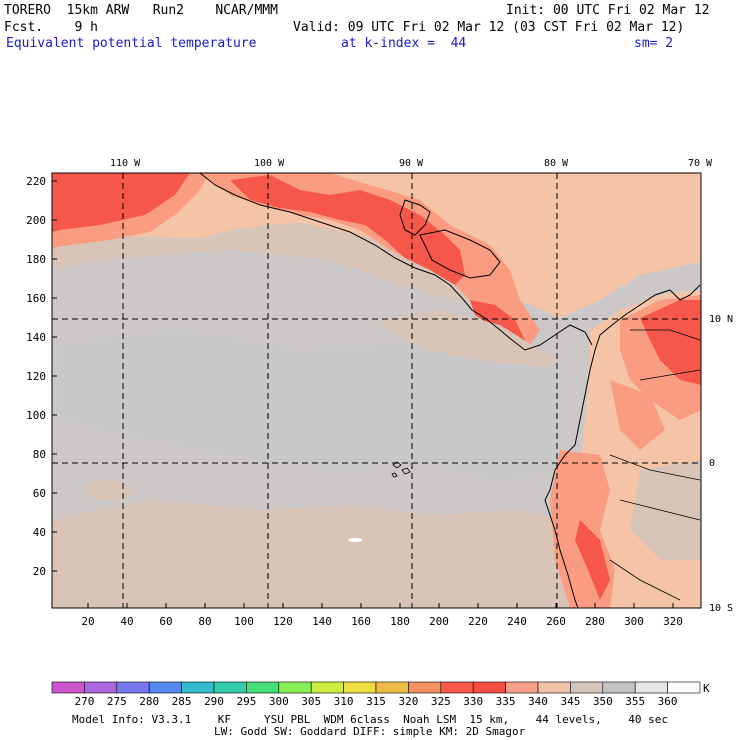  Describe the element at coordinates (131, 43) in the screenshot. I see `field-name: Equivalent potential temperature` at that location.